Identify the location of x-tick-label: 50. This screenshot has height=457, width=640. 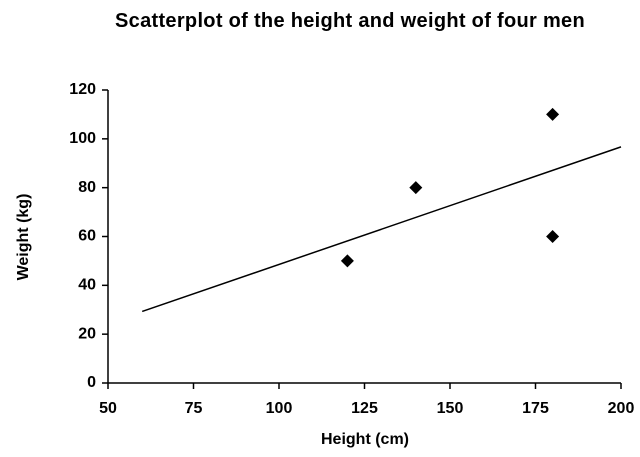
(108, 408).